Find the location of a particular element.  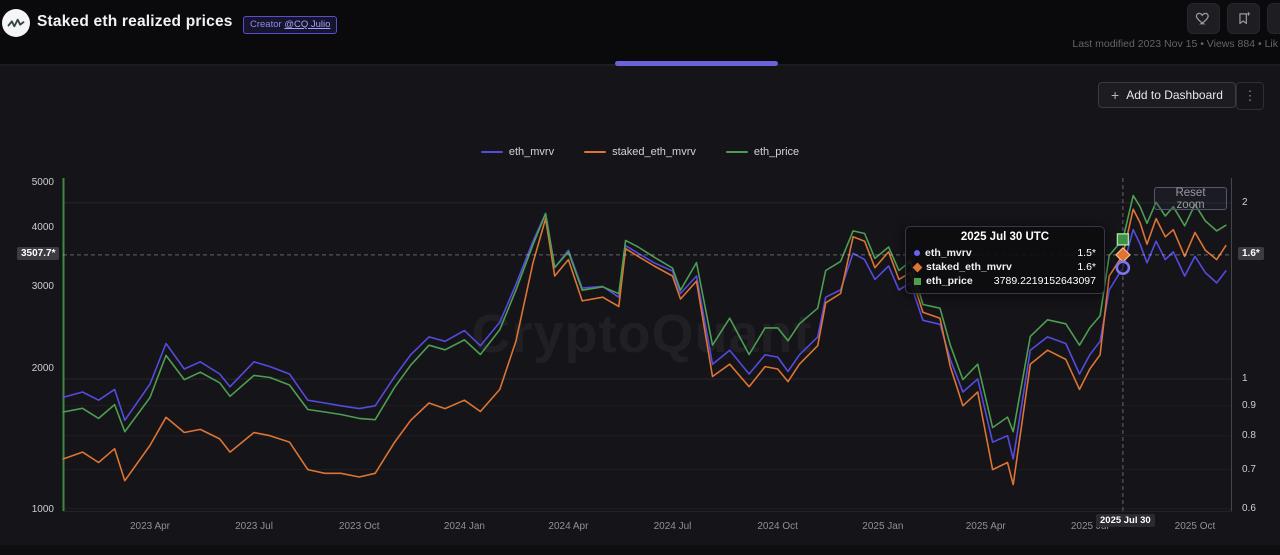

tooltip-series-value: 1.5* is located at coordinates (1086, 253).